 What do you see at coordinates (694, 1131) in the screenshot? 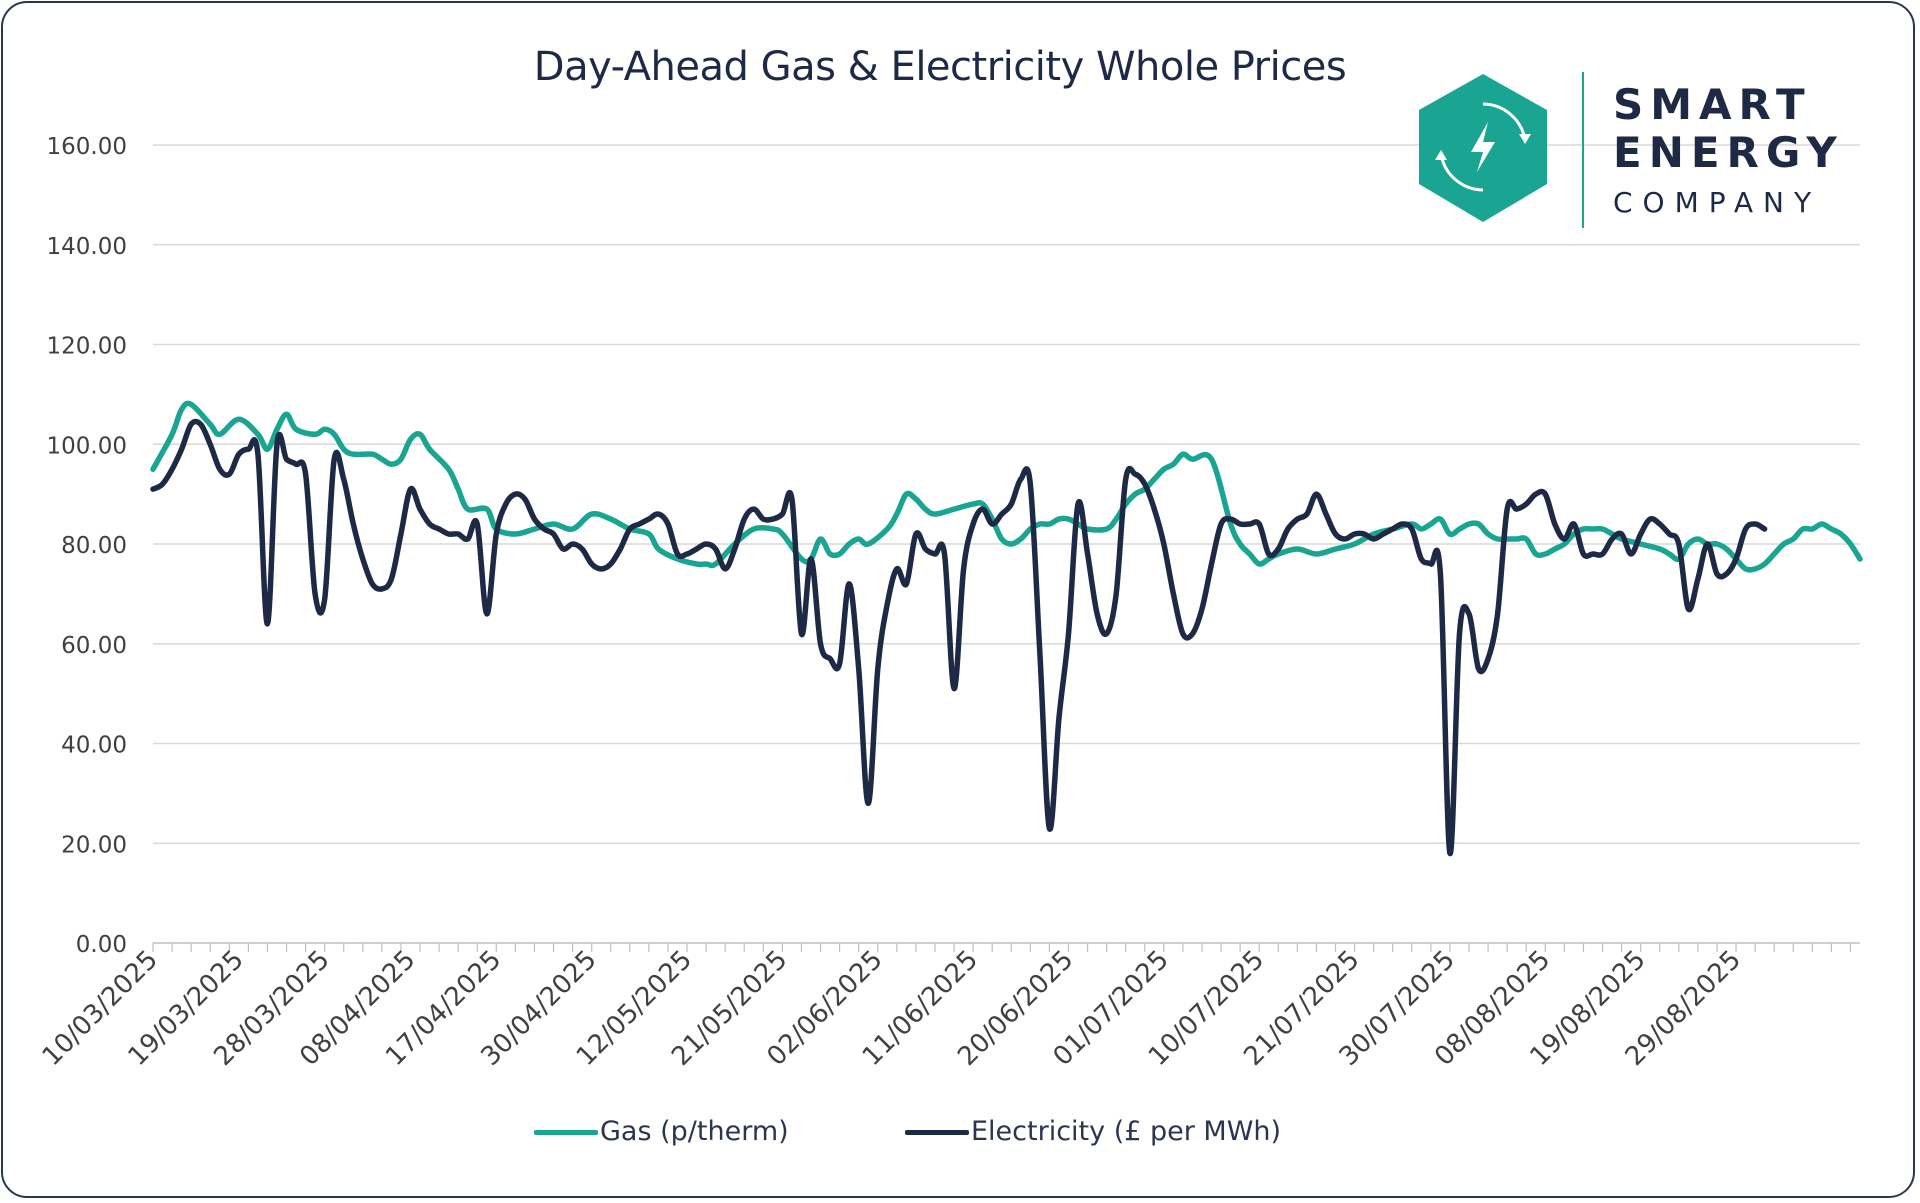
I see `legend-label-gas: Gas (p/therm)` at bounding box center [694, 1131].